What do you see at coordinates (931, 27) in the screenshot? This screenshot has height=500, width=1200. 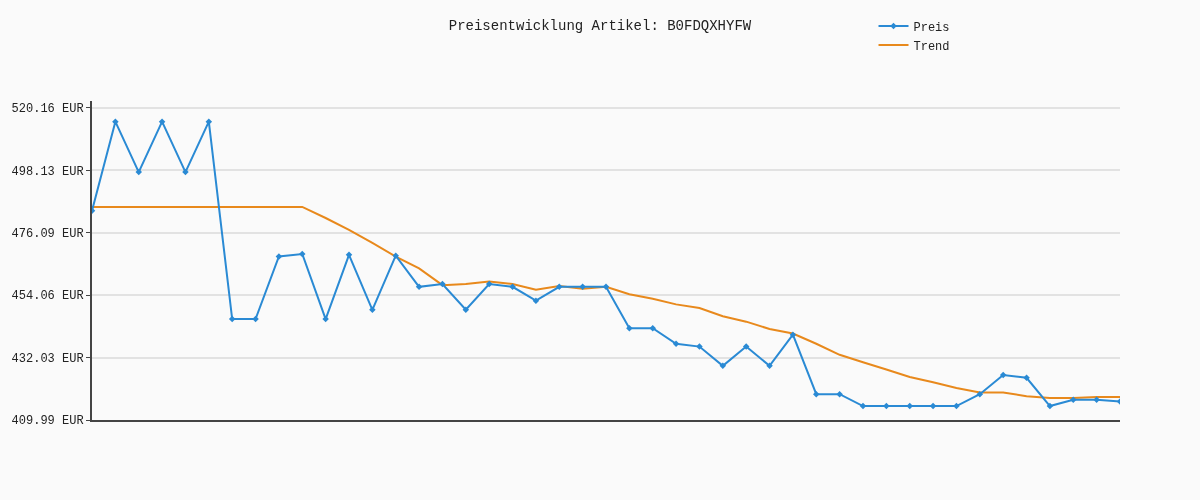 I see `legend-label: Preis` at bounding box center [931, 27].